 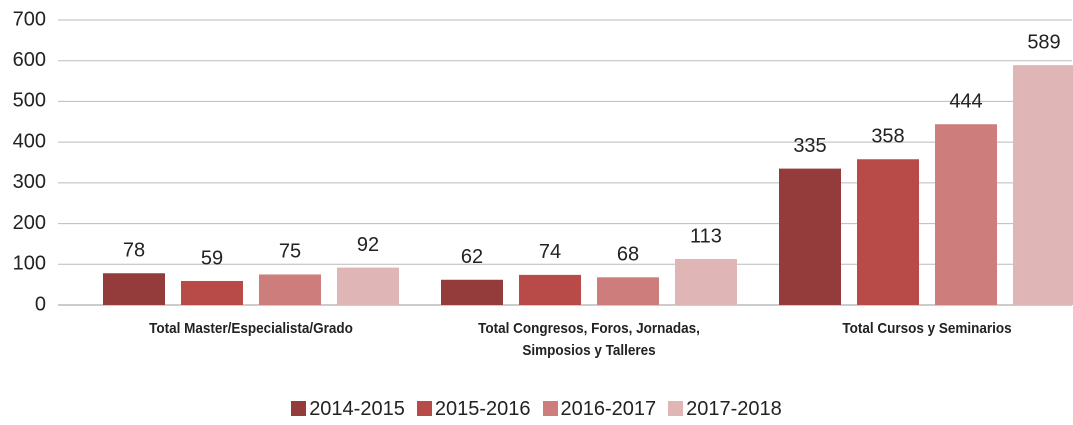 What do you see at coordinates (550, 252) in the screenshot?
I see `value-label: 74` at bounding box center [550, 252].